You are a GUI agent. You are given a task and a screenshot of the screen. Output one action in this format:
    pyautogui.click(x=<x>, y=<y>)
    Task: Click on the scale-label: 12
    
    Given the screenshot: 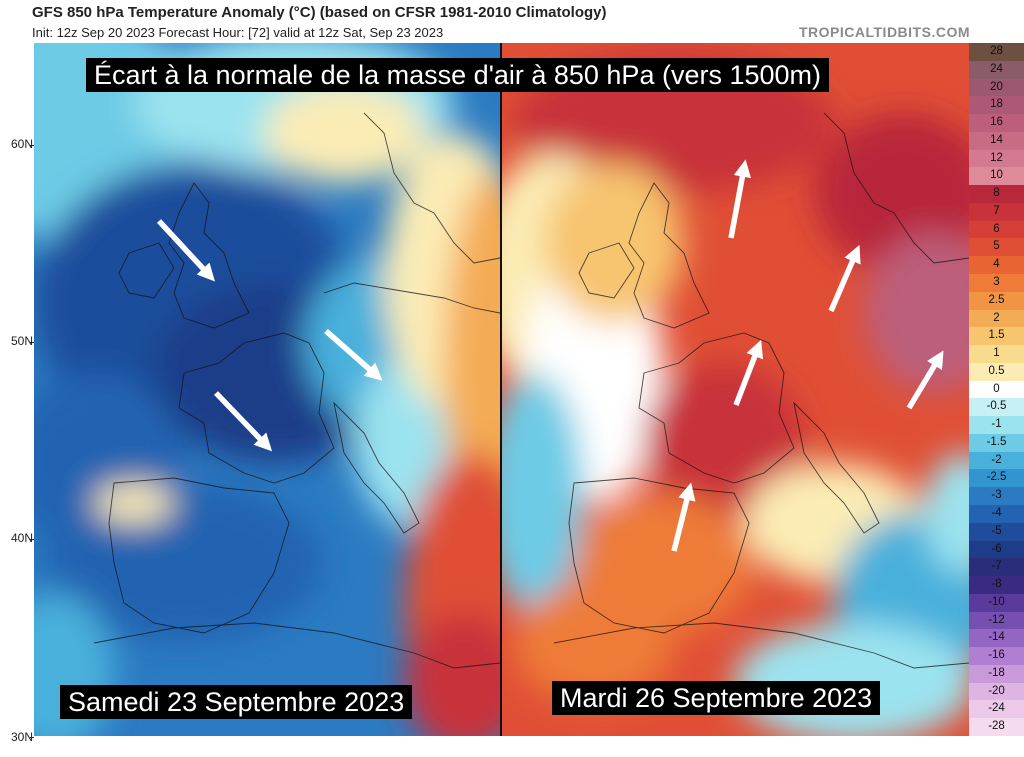 What is the action you would take?
    pyautogui.click(x=996, y=157)
    